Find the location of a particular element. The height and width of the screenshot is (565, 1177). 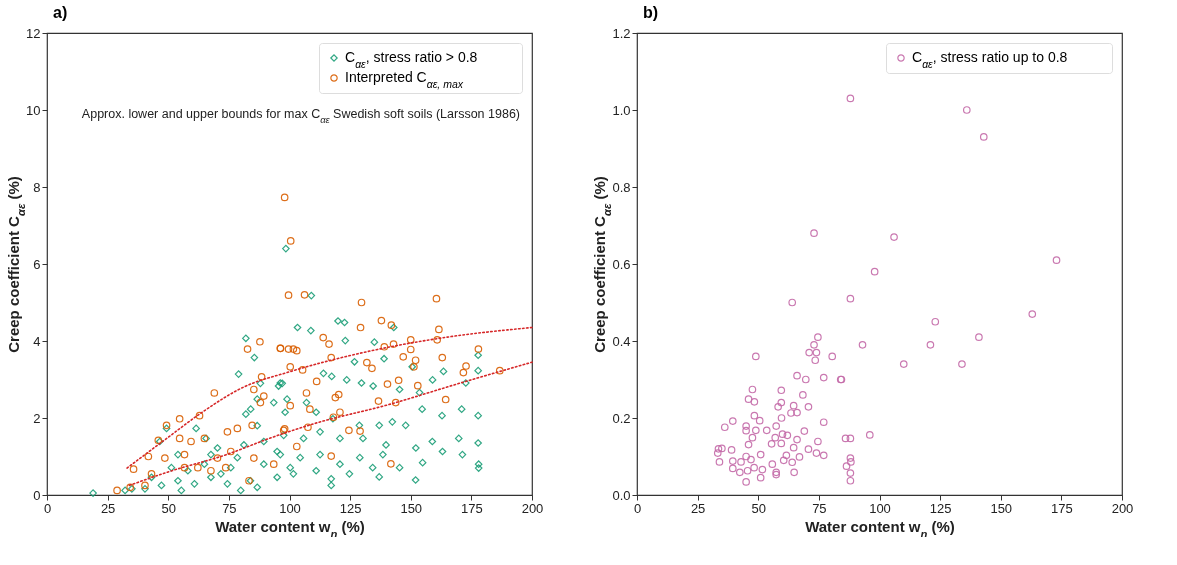

y-tick-label: 8 is located at coordinates (37, 187).